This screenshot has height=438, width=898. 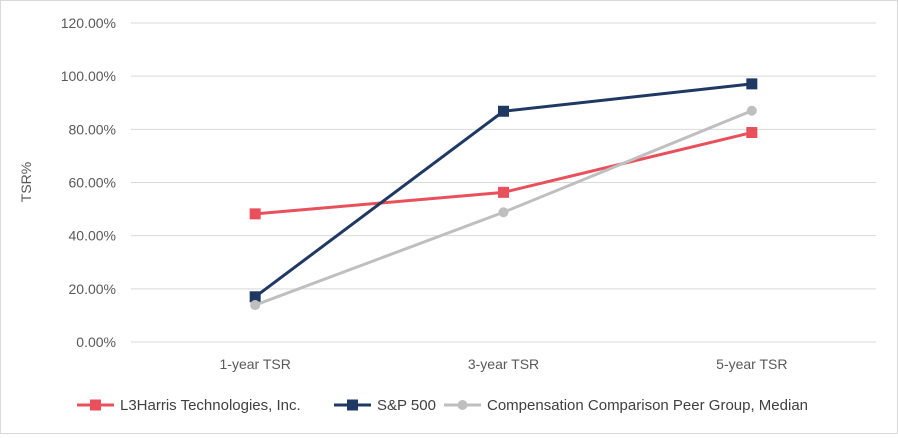 What do you see at coordinates (92, 236) in the screenshot?
I see `y-tick-label: 40.00%` at bounding box center [92, 236].